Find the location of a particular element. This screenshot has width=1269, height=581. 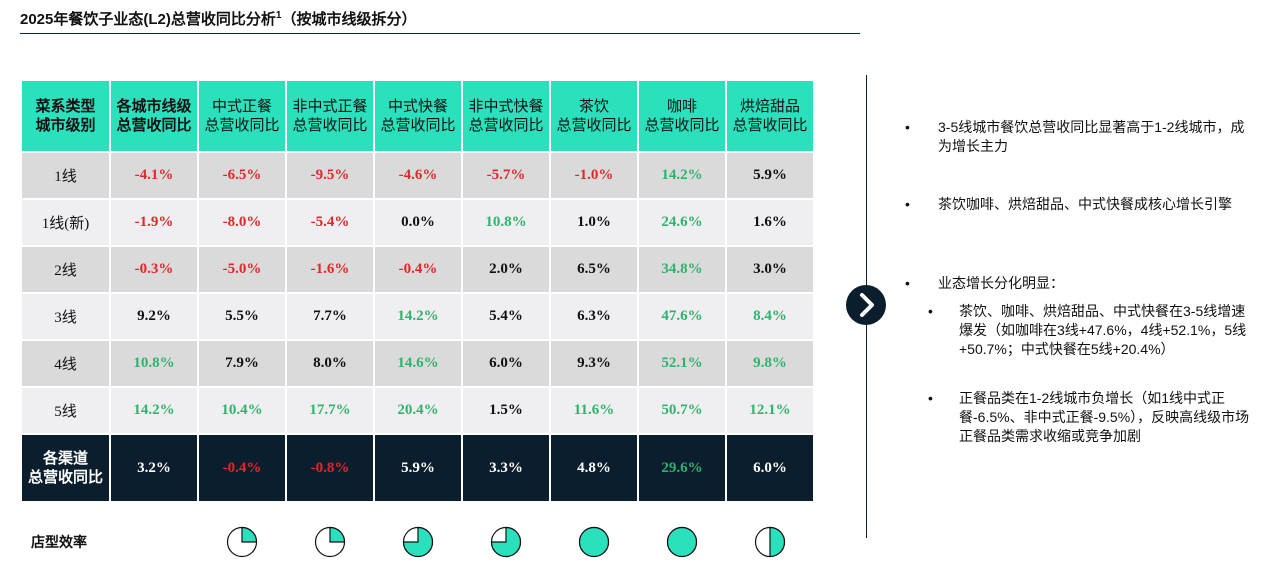

header-line-1: 非中式快餐 is located at coordinates (506, 106).